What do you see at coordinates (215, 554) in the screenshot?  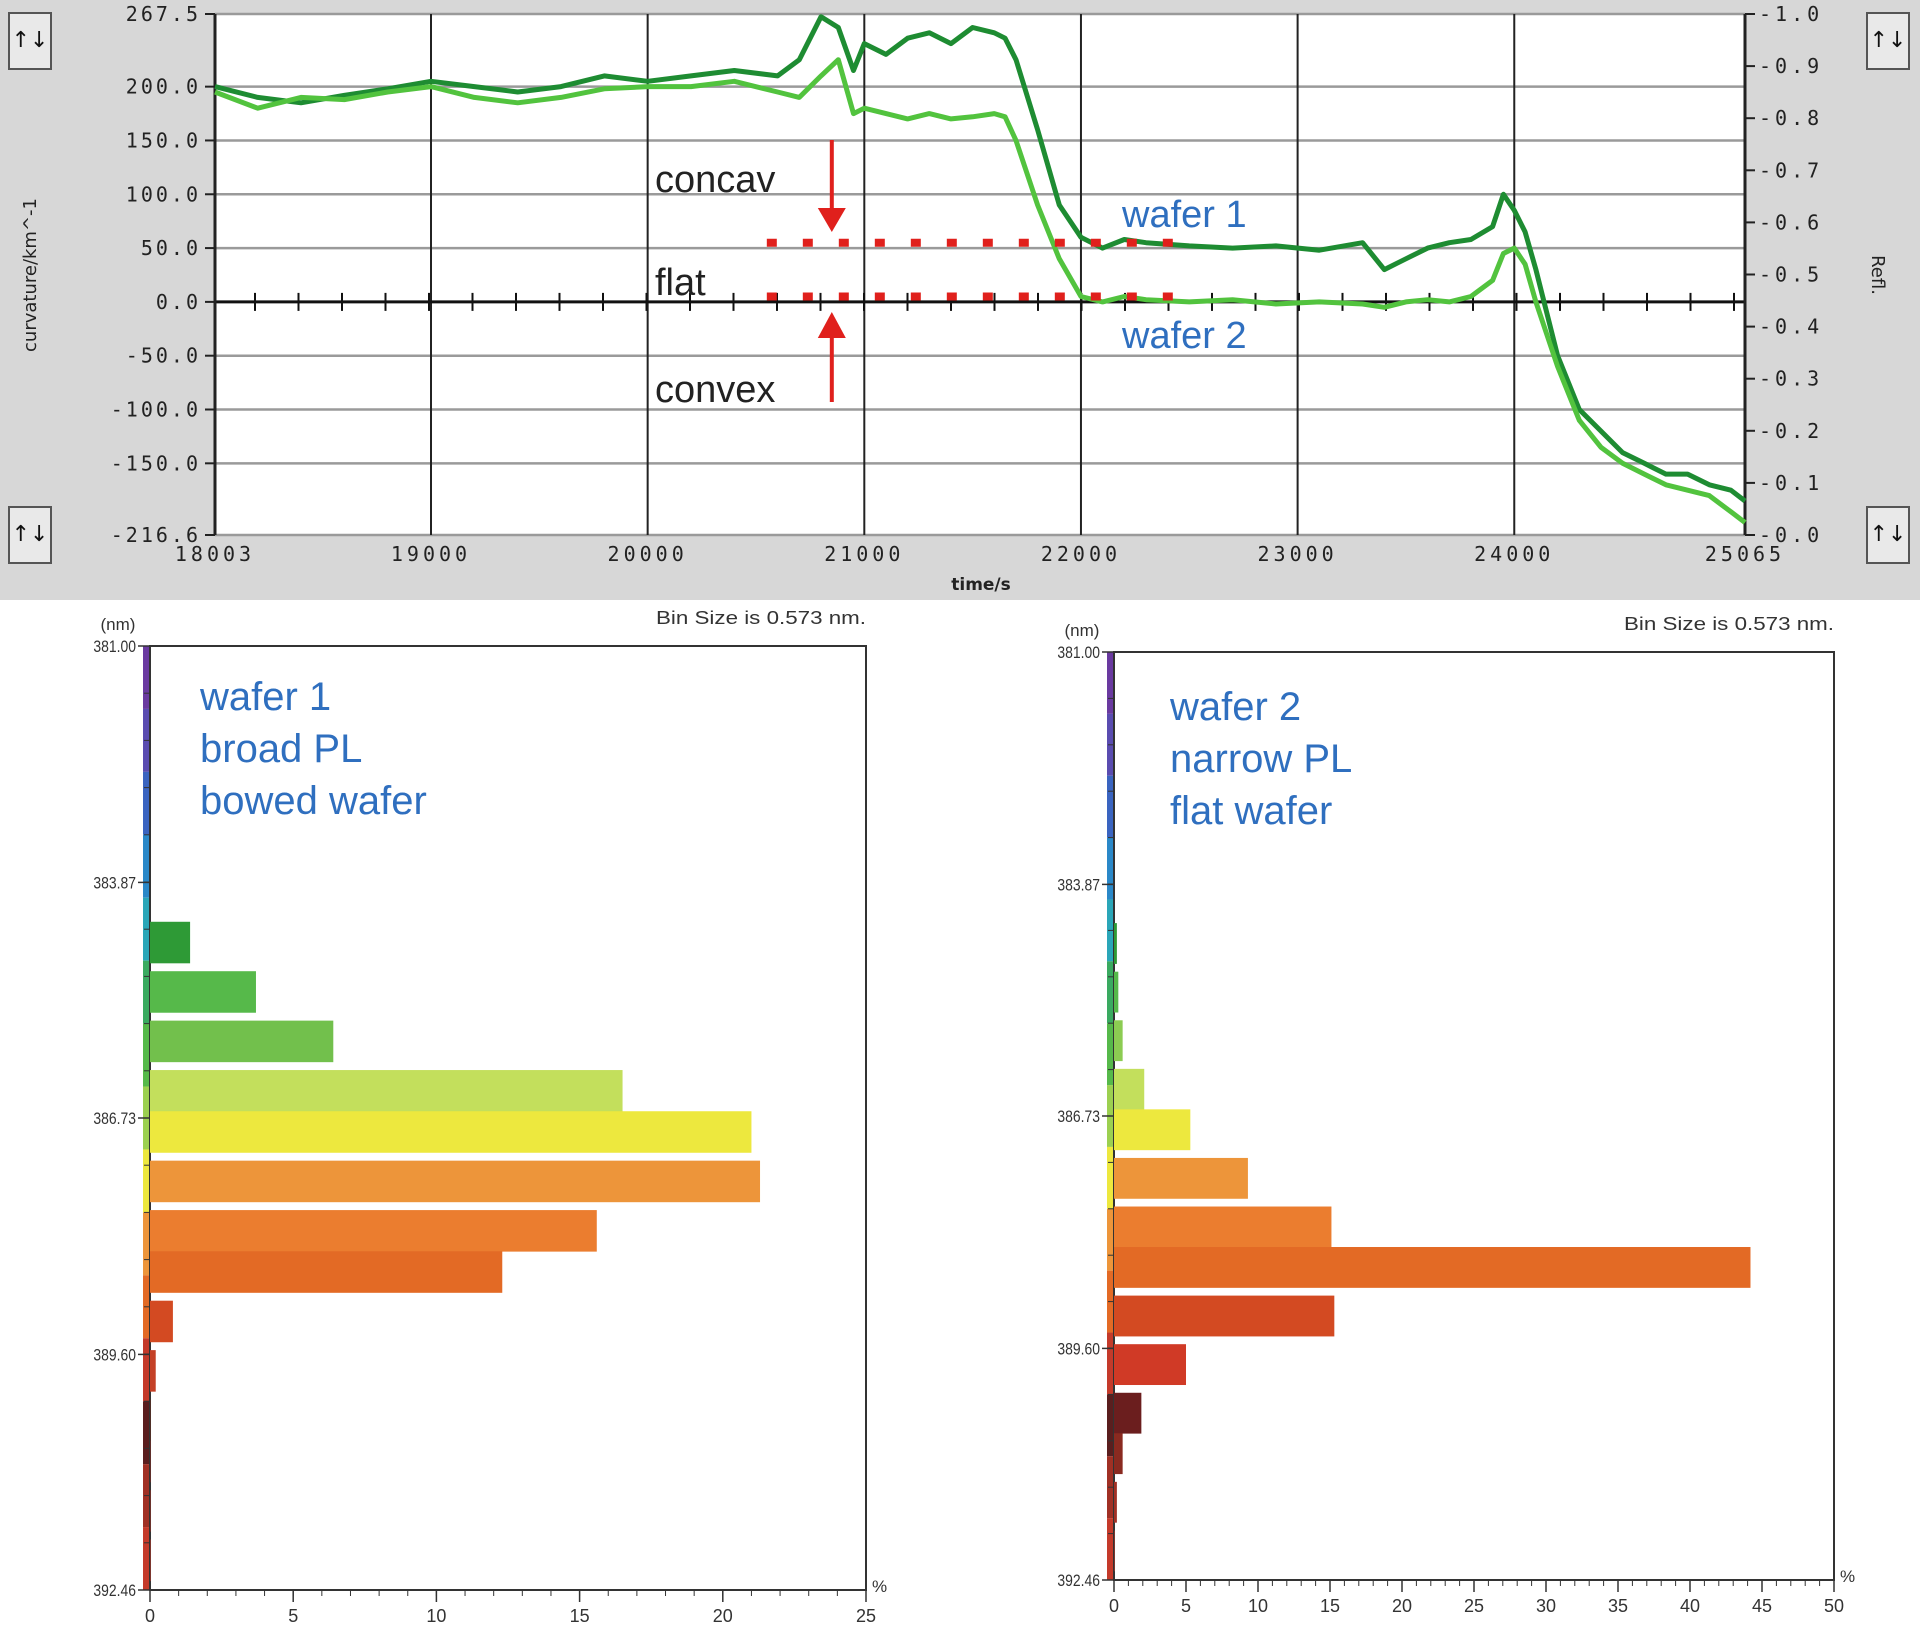 I see `x-tick-label: 18003` at bounding box center [215, 554].